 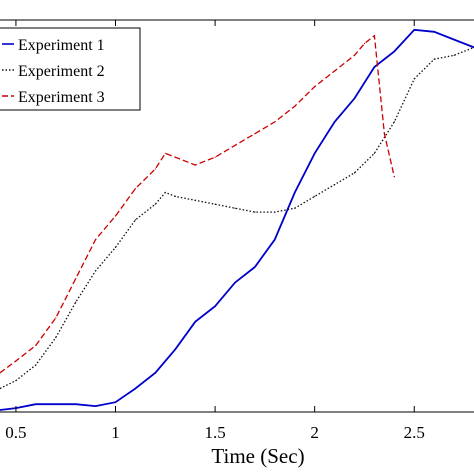 I want to click on x-tick-label: 1, so click(x=115, y=432).